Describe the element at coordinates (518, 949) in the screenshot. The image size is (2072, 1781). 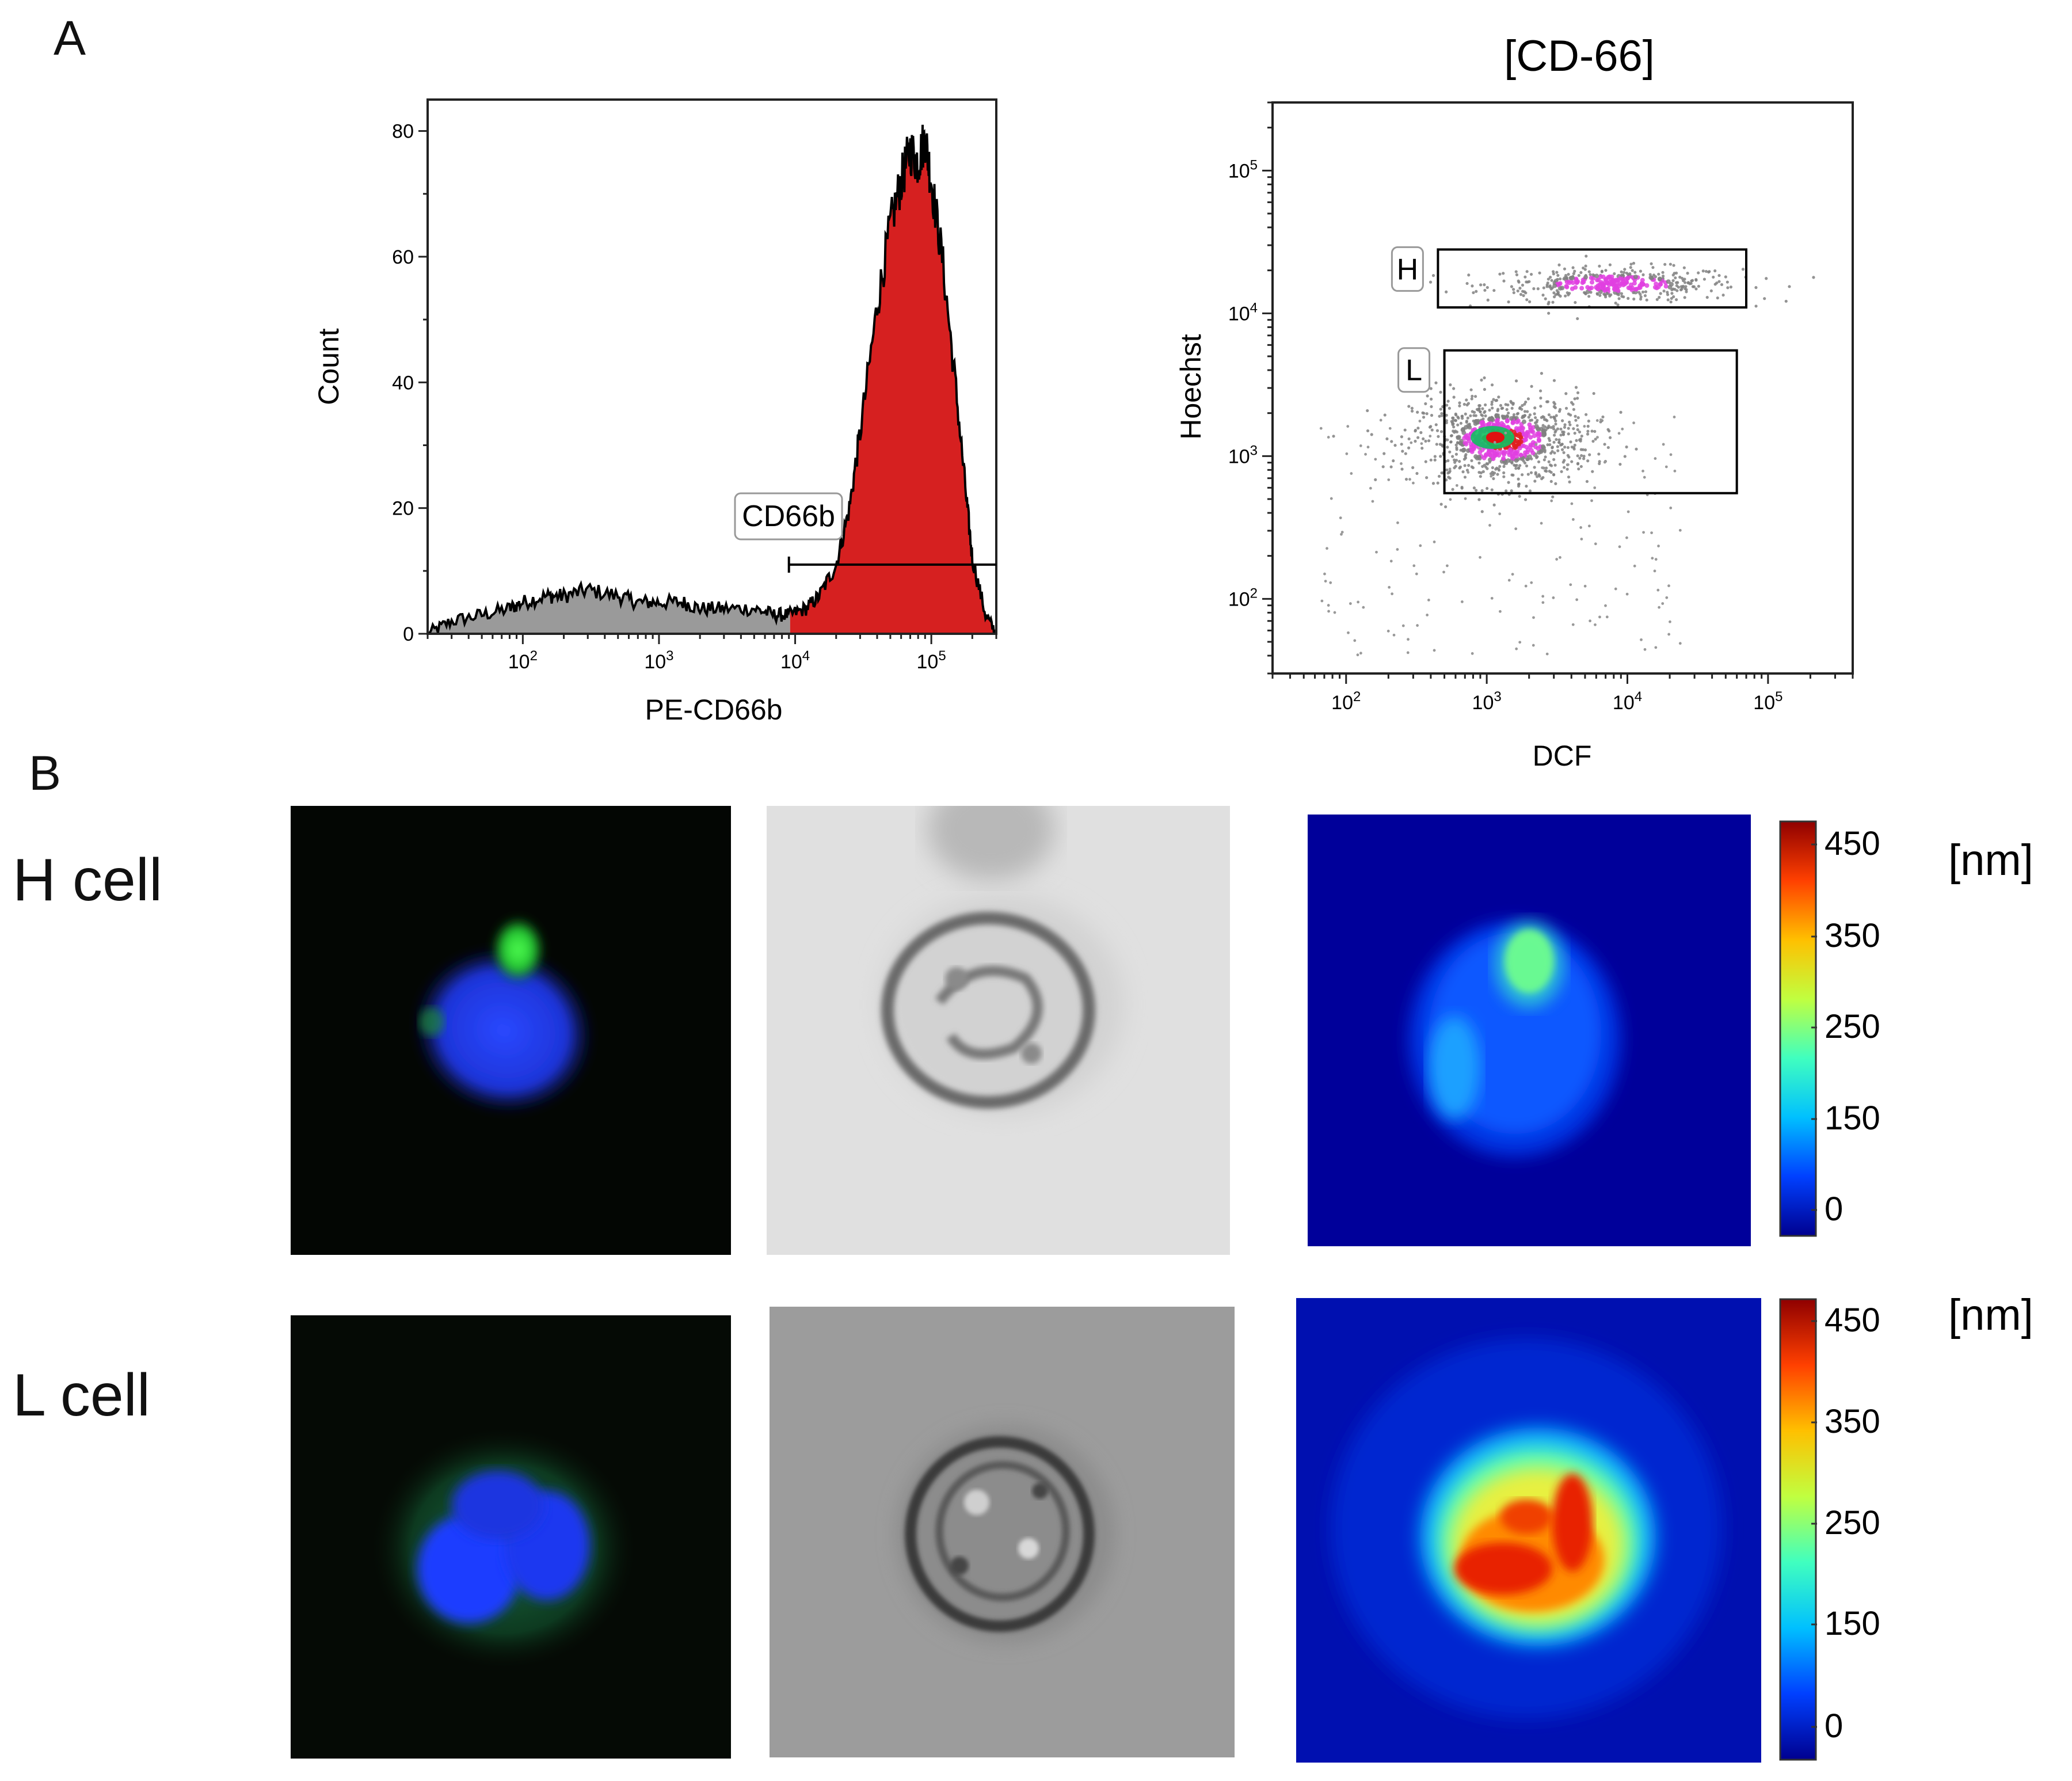
I see `h-cell-granule` at that location.